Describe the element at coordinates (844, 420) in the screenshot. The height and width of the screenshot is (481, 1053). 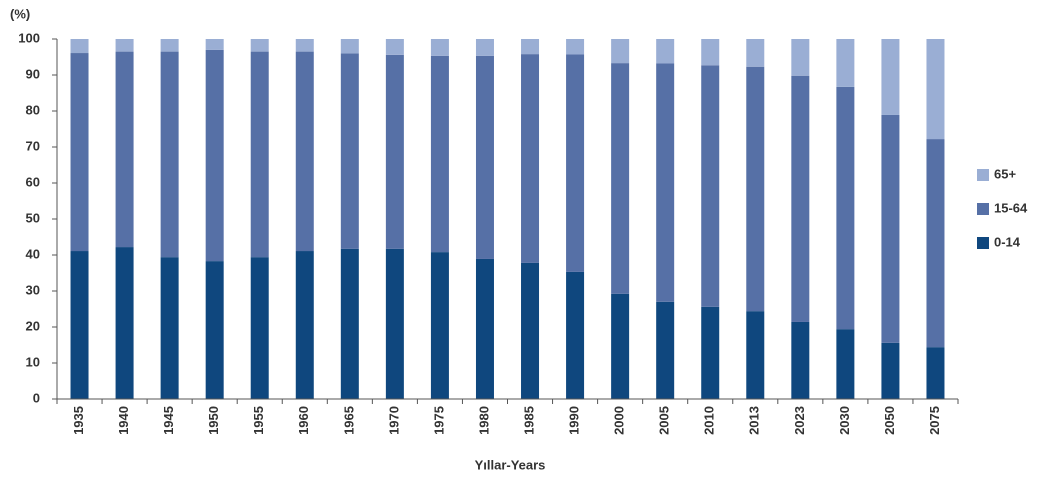
I see `x-tick-label: 2030` at that location.